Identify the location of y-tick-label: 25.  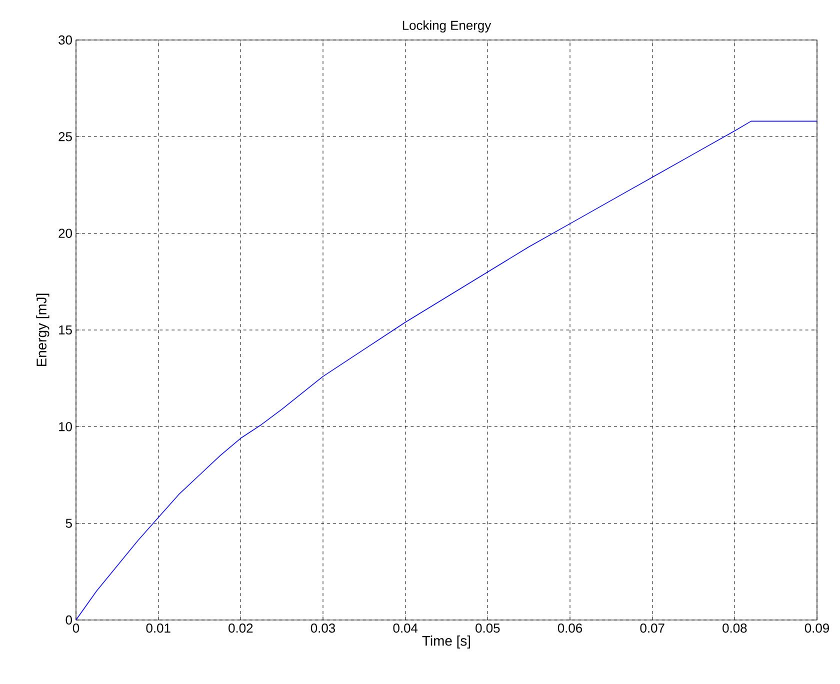
(65, 137).